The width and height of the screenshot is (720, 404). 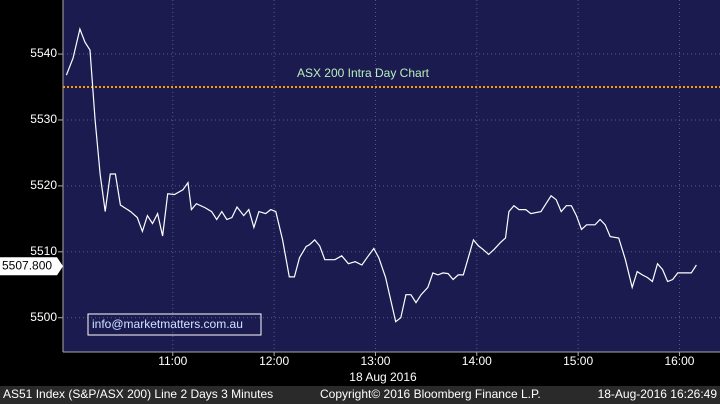 What do you see at coordinates (578, 361) in the screenshot?
I see `x-tick-label: 15:00` at bounding box center [578, 361].